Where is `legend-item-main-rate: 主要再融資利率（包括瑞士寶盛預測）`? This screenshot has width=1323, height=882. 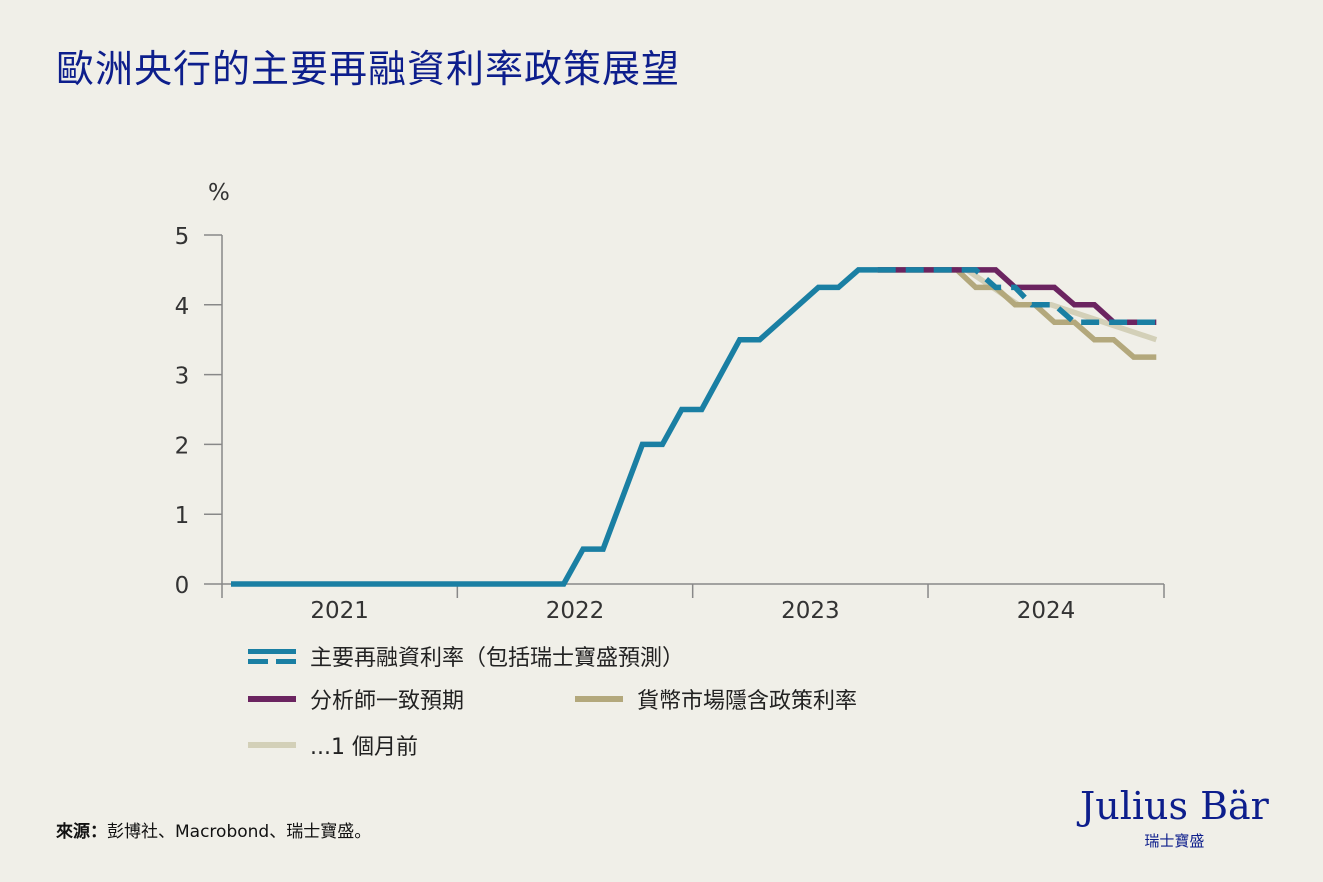
legend-item-main-rate: 主要再融資利率（包括瑞士寶盛預測） is located at coordinates (466, 656).